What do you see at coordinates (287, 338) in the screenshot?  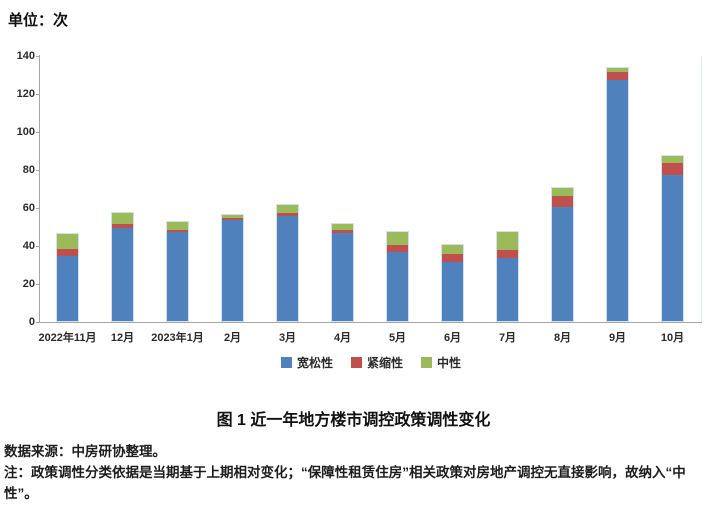 I see `x-axis-label: 3月` at bounding box center [287, 338].